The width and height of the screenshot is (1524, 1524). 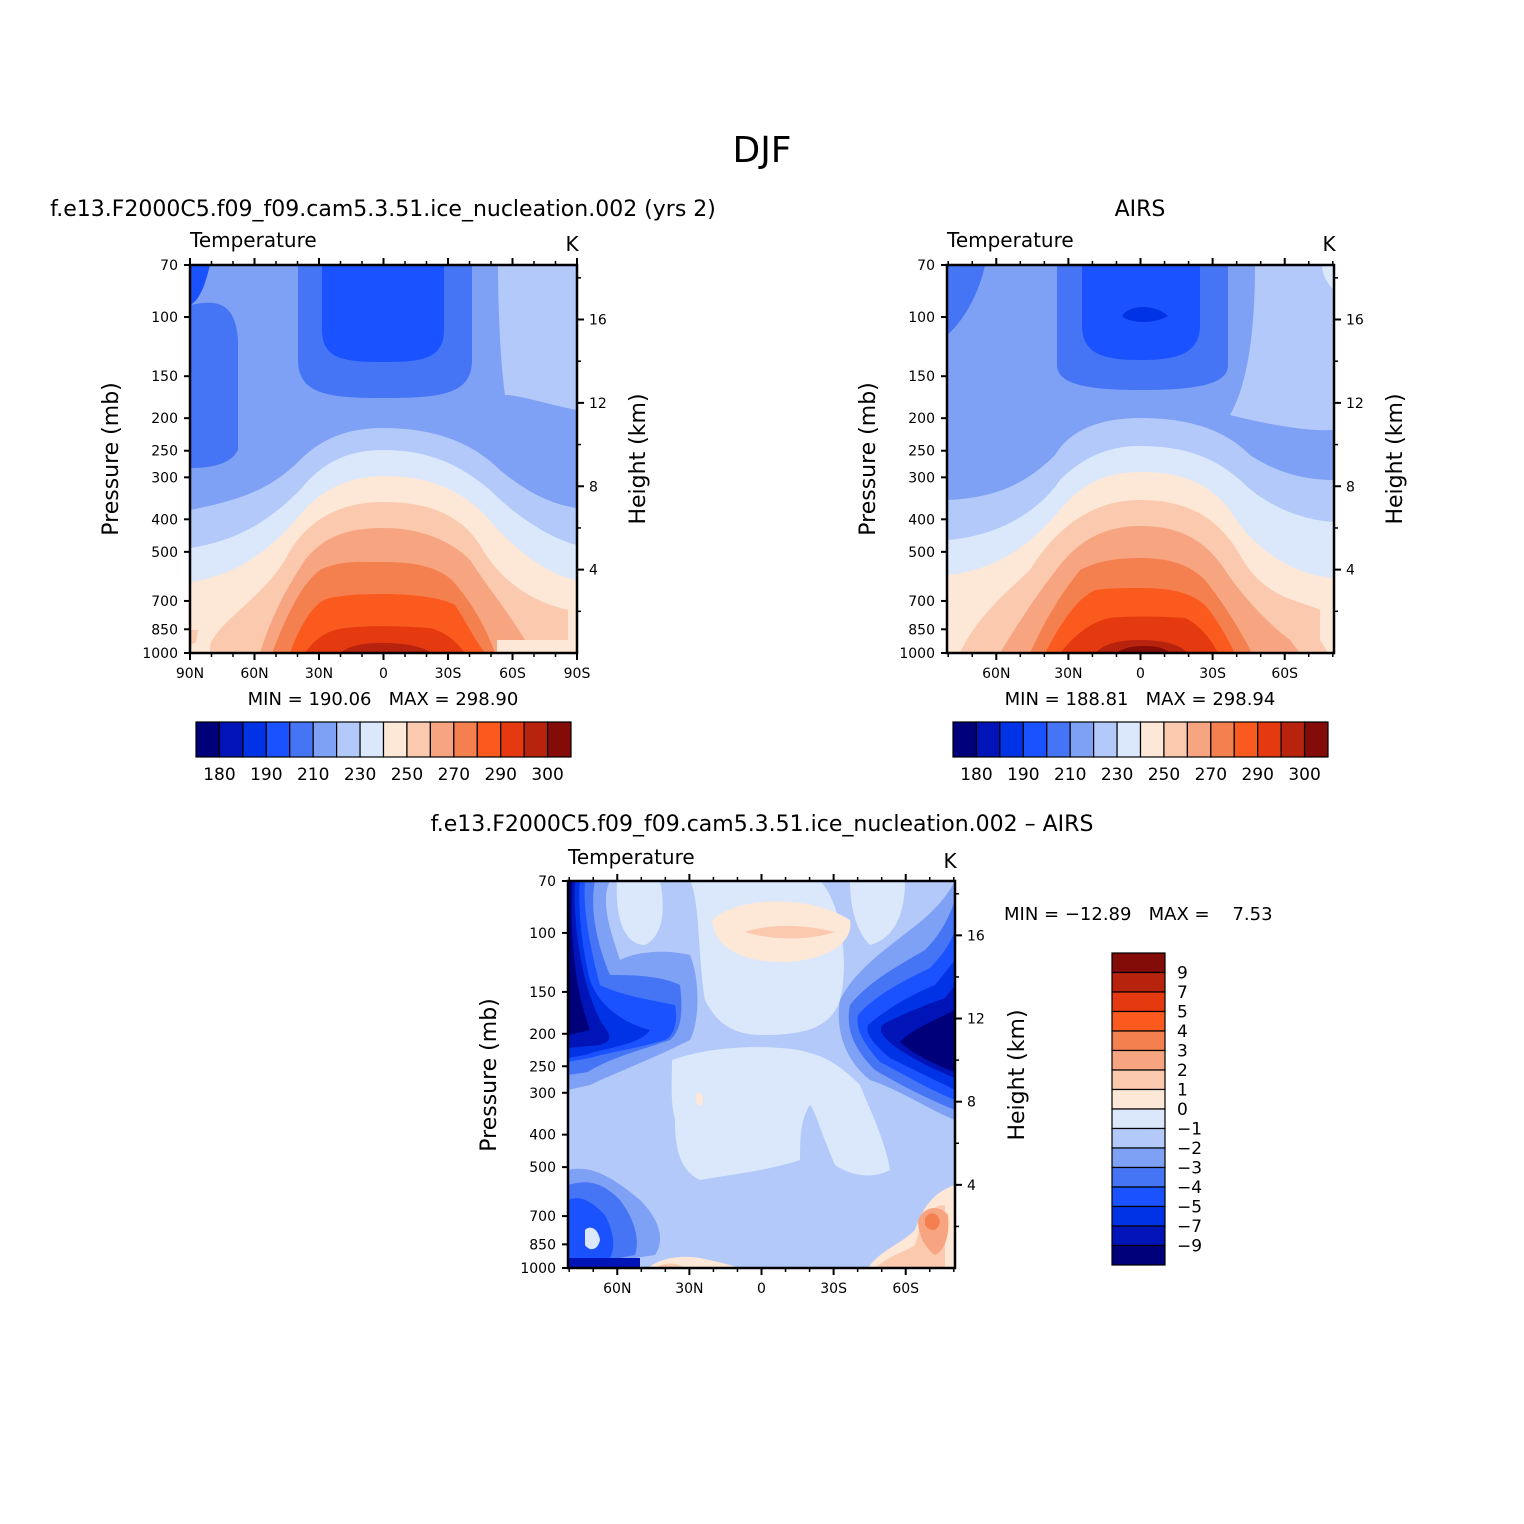 What do you see at coordinates (950, 861) in the screenshot?
I see `panel-diff-units: K` at bounding box center [950, 861].